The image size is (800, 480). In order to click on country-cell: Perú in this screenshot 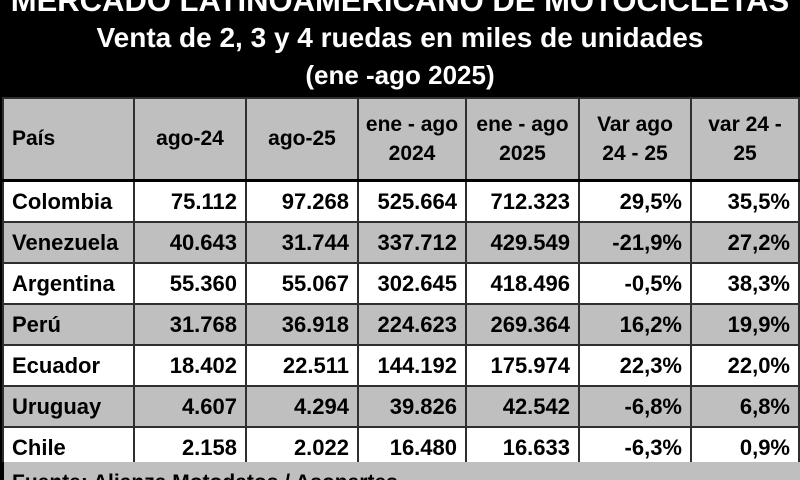, I will do `click(68, 324)`.